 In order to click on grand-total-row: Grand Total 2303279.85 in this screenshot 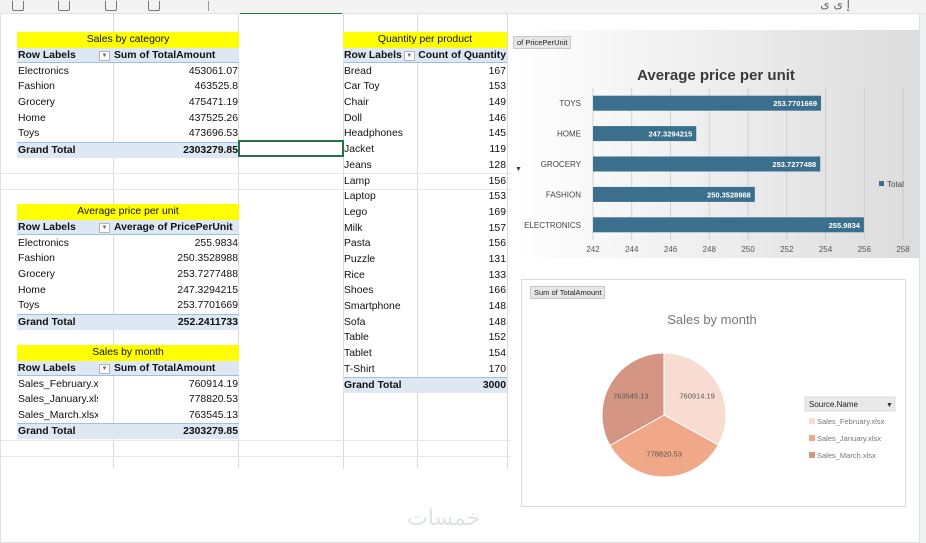, I will do `click(128, 149)`.